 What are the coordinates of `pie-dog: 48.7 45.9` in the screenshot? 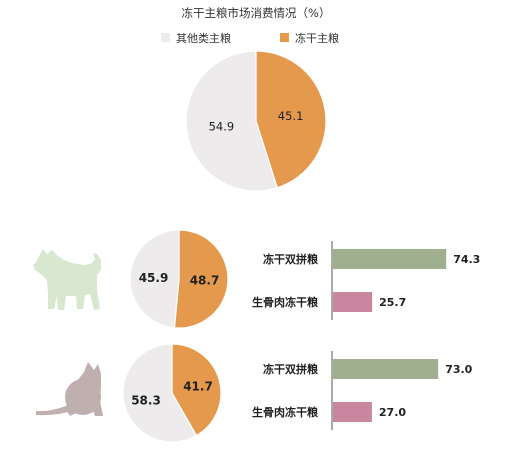 It's located at (179, 279).